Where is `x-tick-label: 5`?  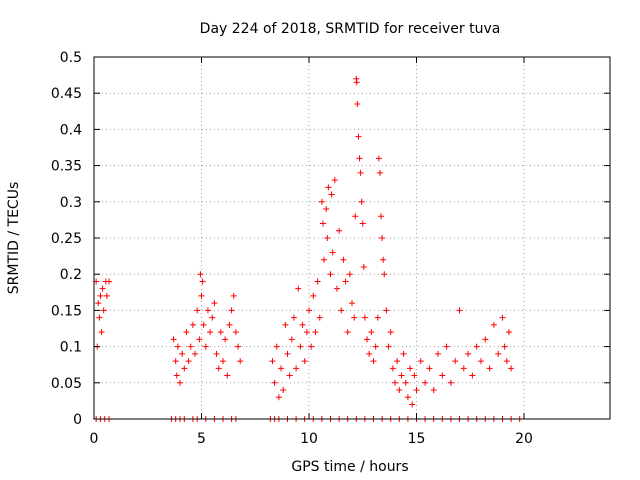 x-tick-label: 5 is located at coordinates (201, 439).